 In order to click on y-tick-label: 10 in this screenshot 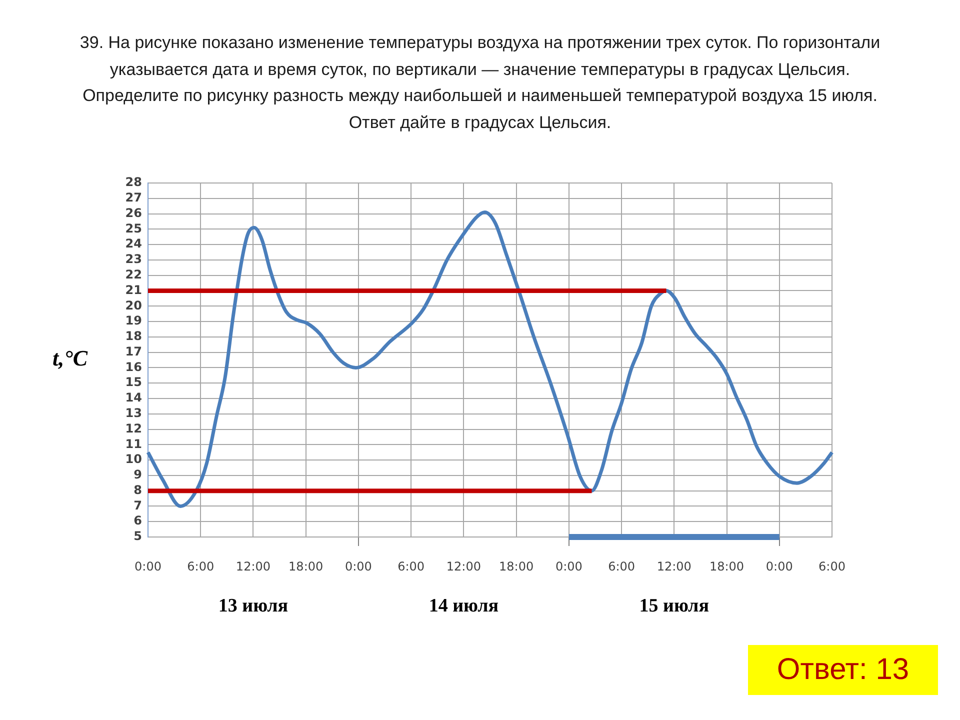, I will do `click(133, 459)`.